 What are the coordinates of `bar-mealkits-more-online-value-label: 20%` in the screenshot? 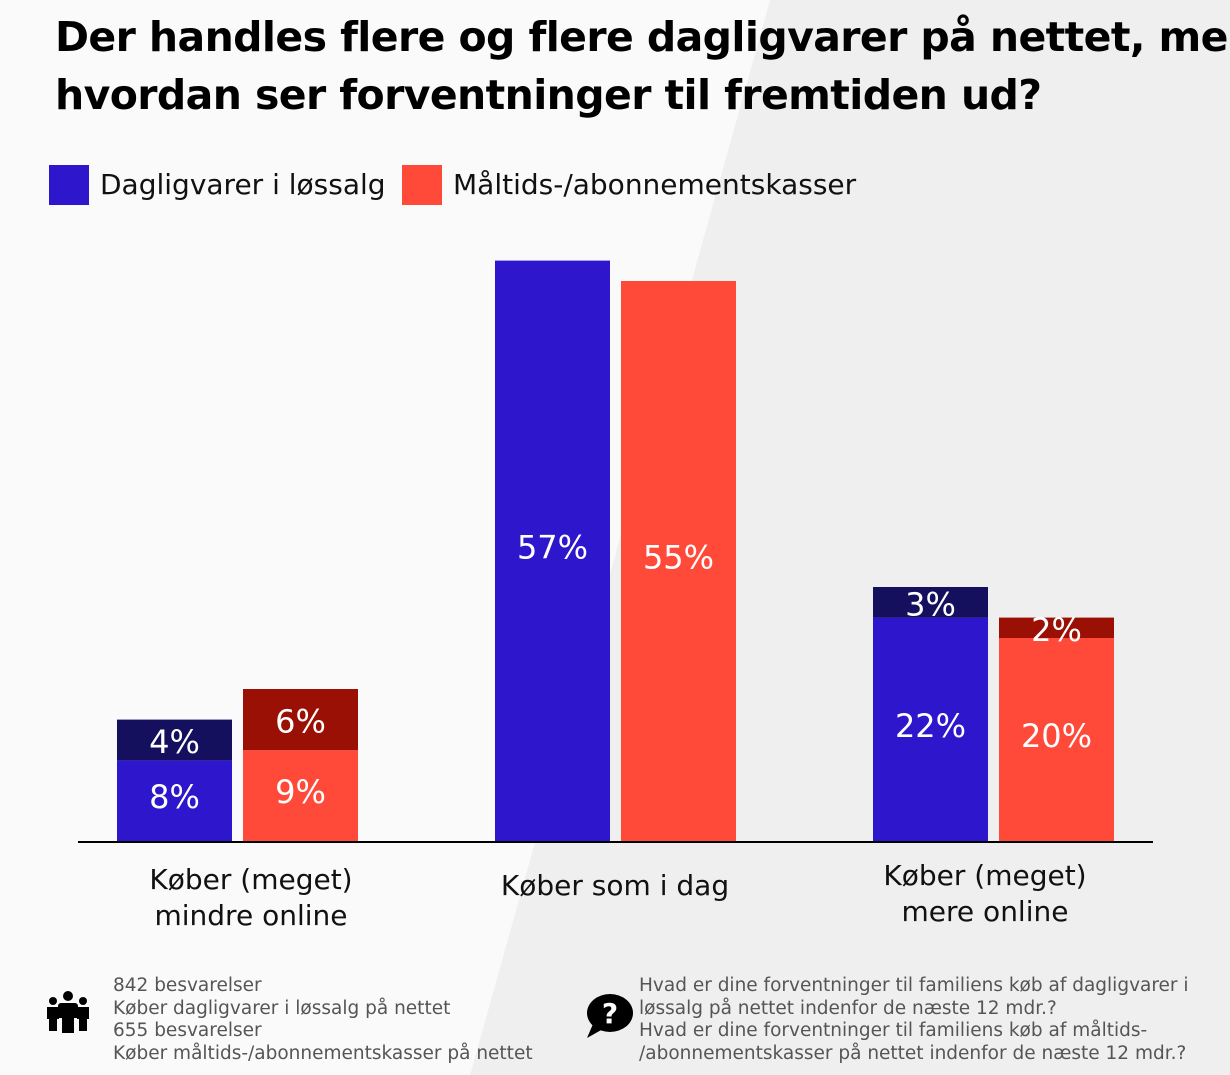 It's located at (1056, 736).